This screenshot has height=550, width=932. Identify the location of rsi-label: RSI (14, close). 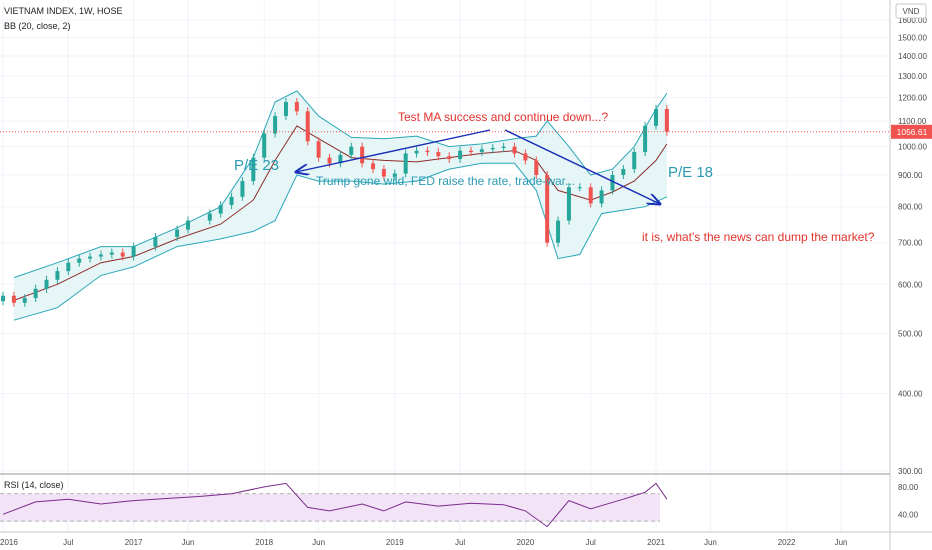
(34, 485).